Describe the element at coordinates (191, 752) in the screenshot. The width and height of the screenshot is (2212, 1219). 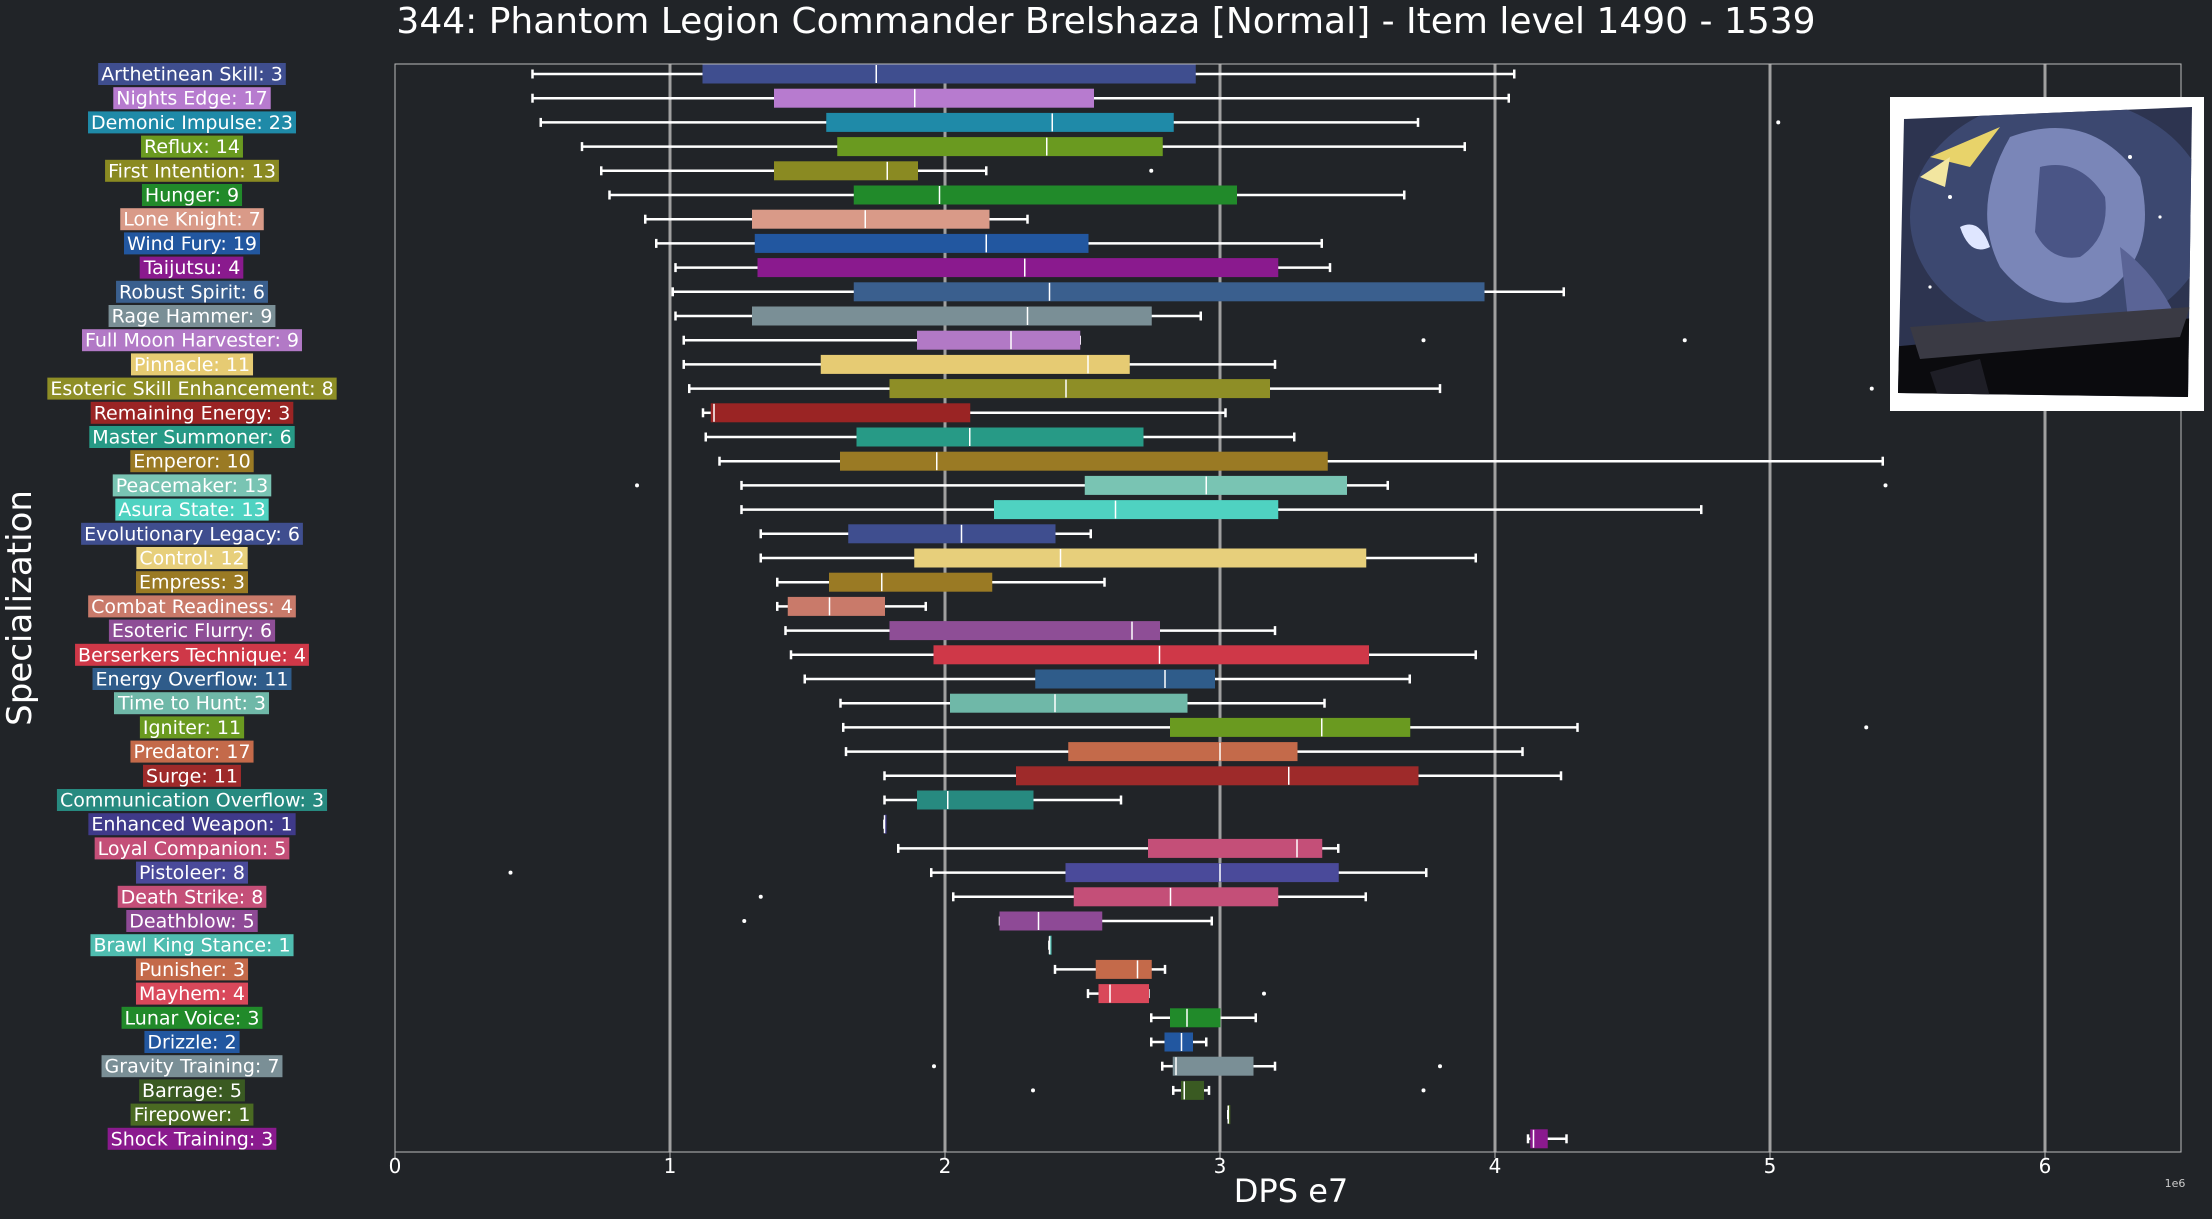
I see `category-label: Predator: 17` at that location.